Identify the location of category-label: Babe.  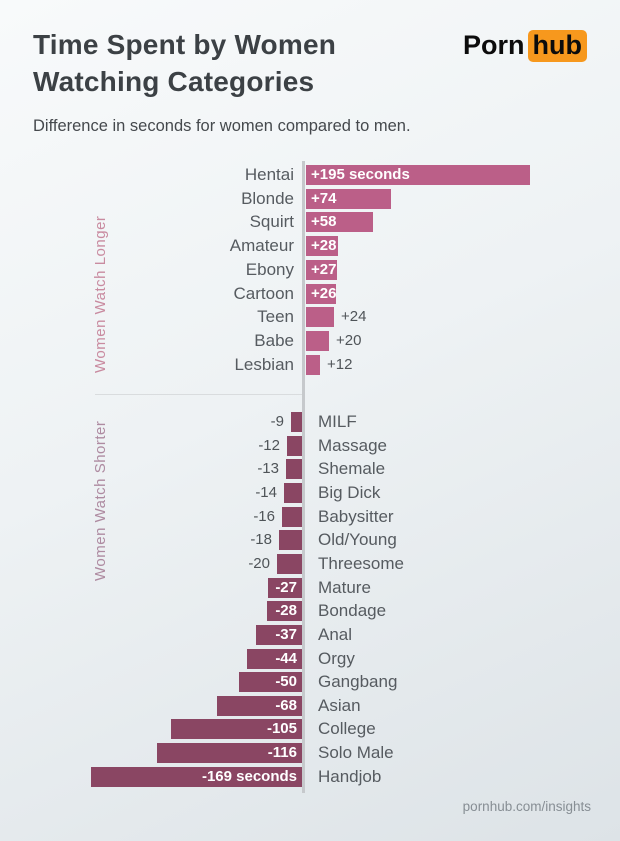
(274, 340).